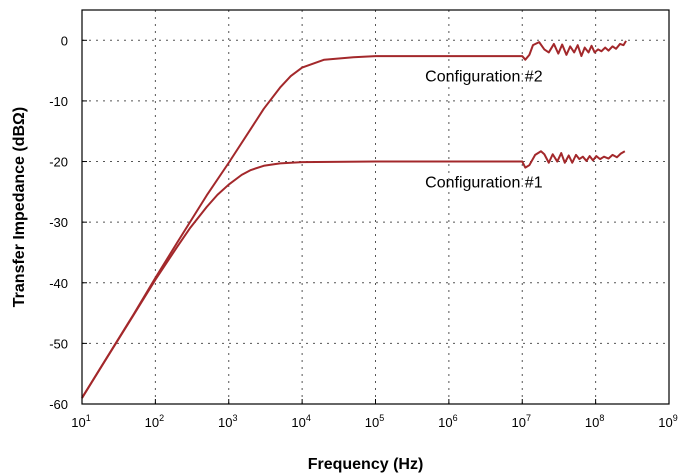 This screenshot has height=476, width=697. What do you see at coordinates (484, 77) in the screenshot?
I see `series-annotation: Configuration #2` at bounding box center [484, 77].